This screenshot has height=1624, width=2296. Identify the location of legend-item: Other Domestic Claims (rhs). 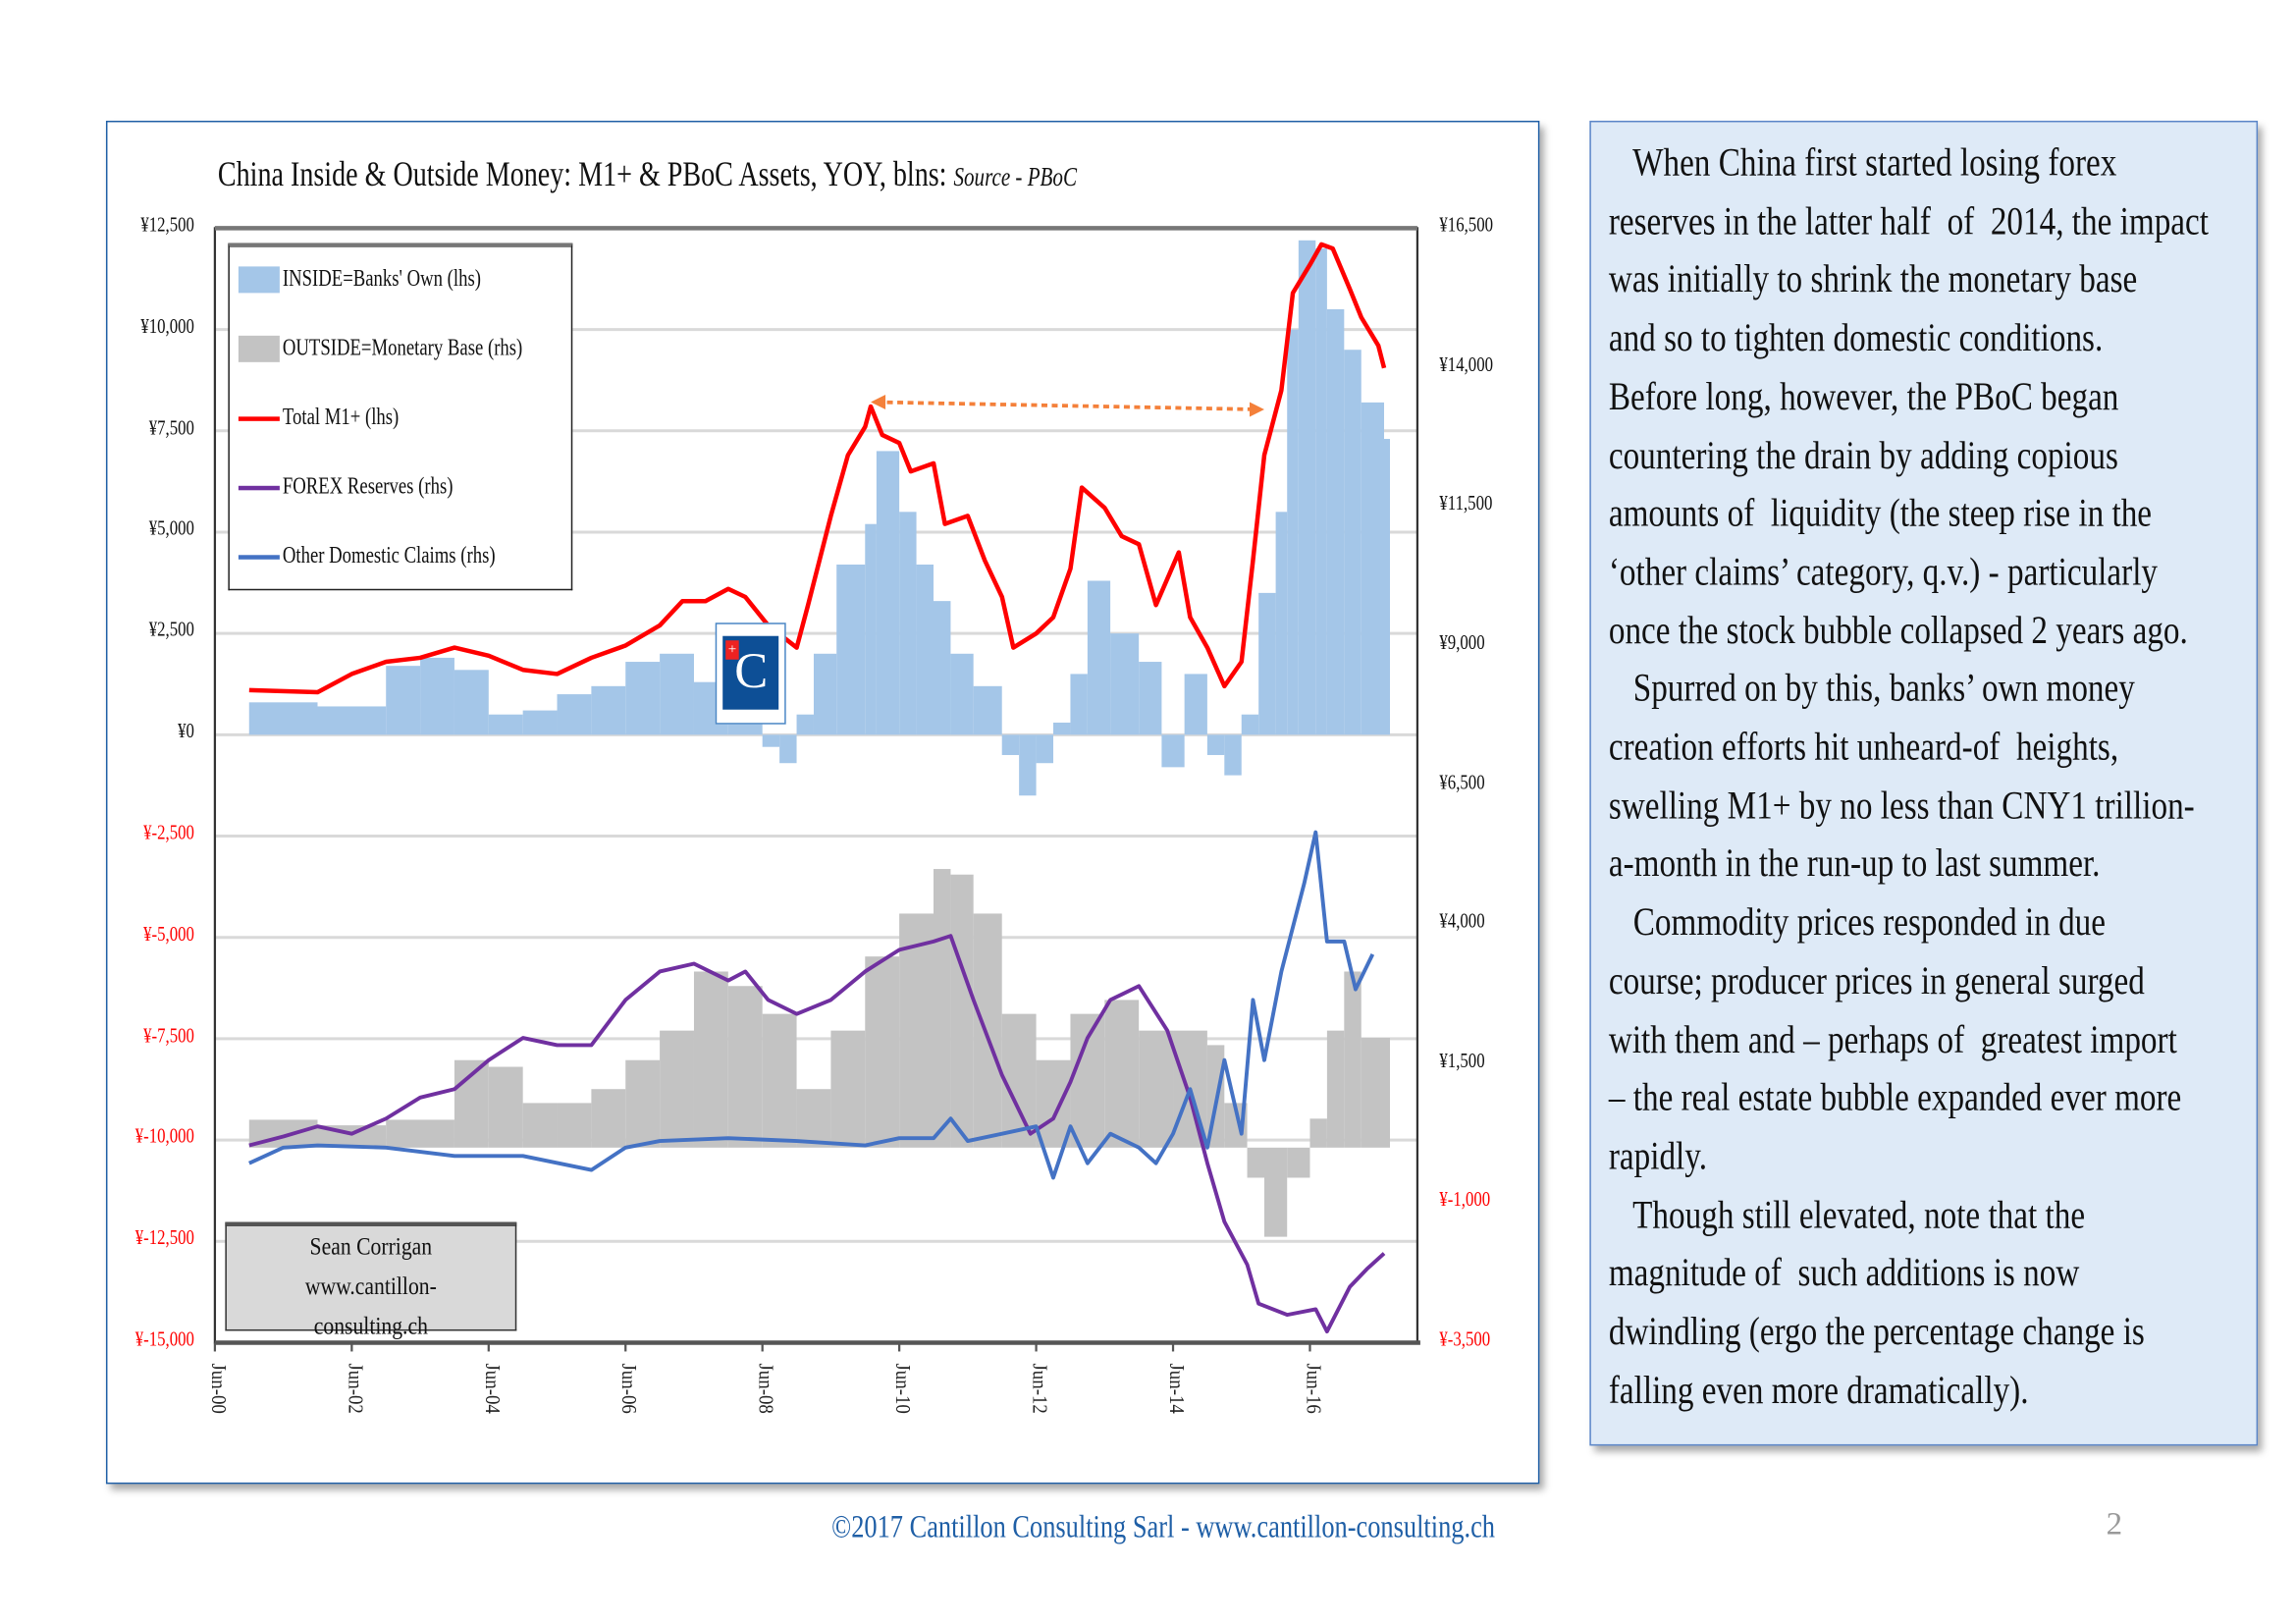
(397, 556).